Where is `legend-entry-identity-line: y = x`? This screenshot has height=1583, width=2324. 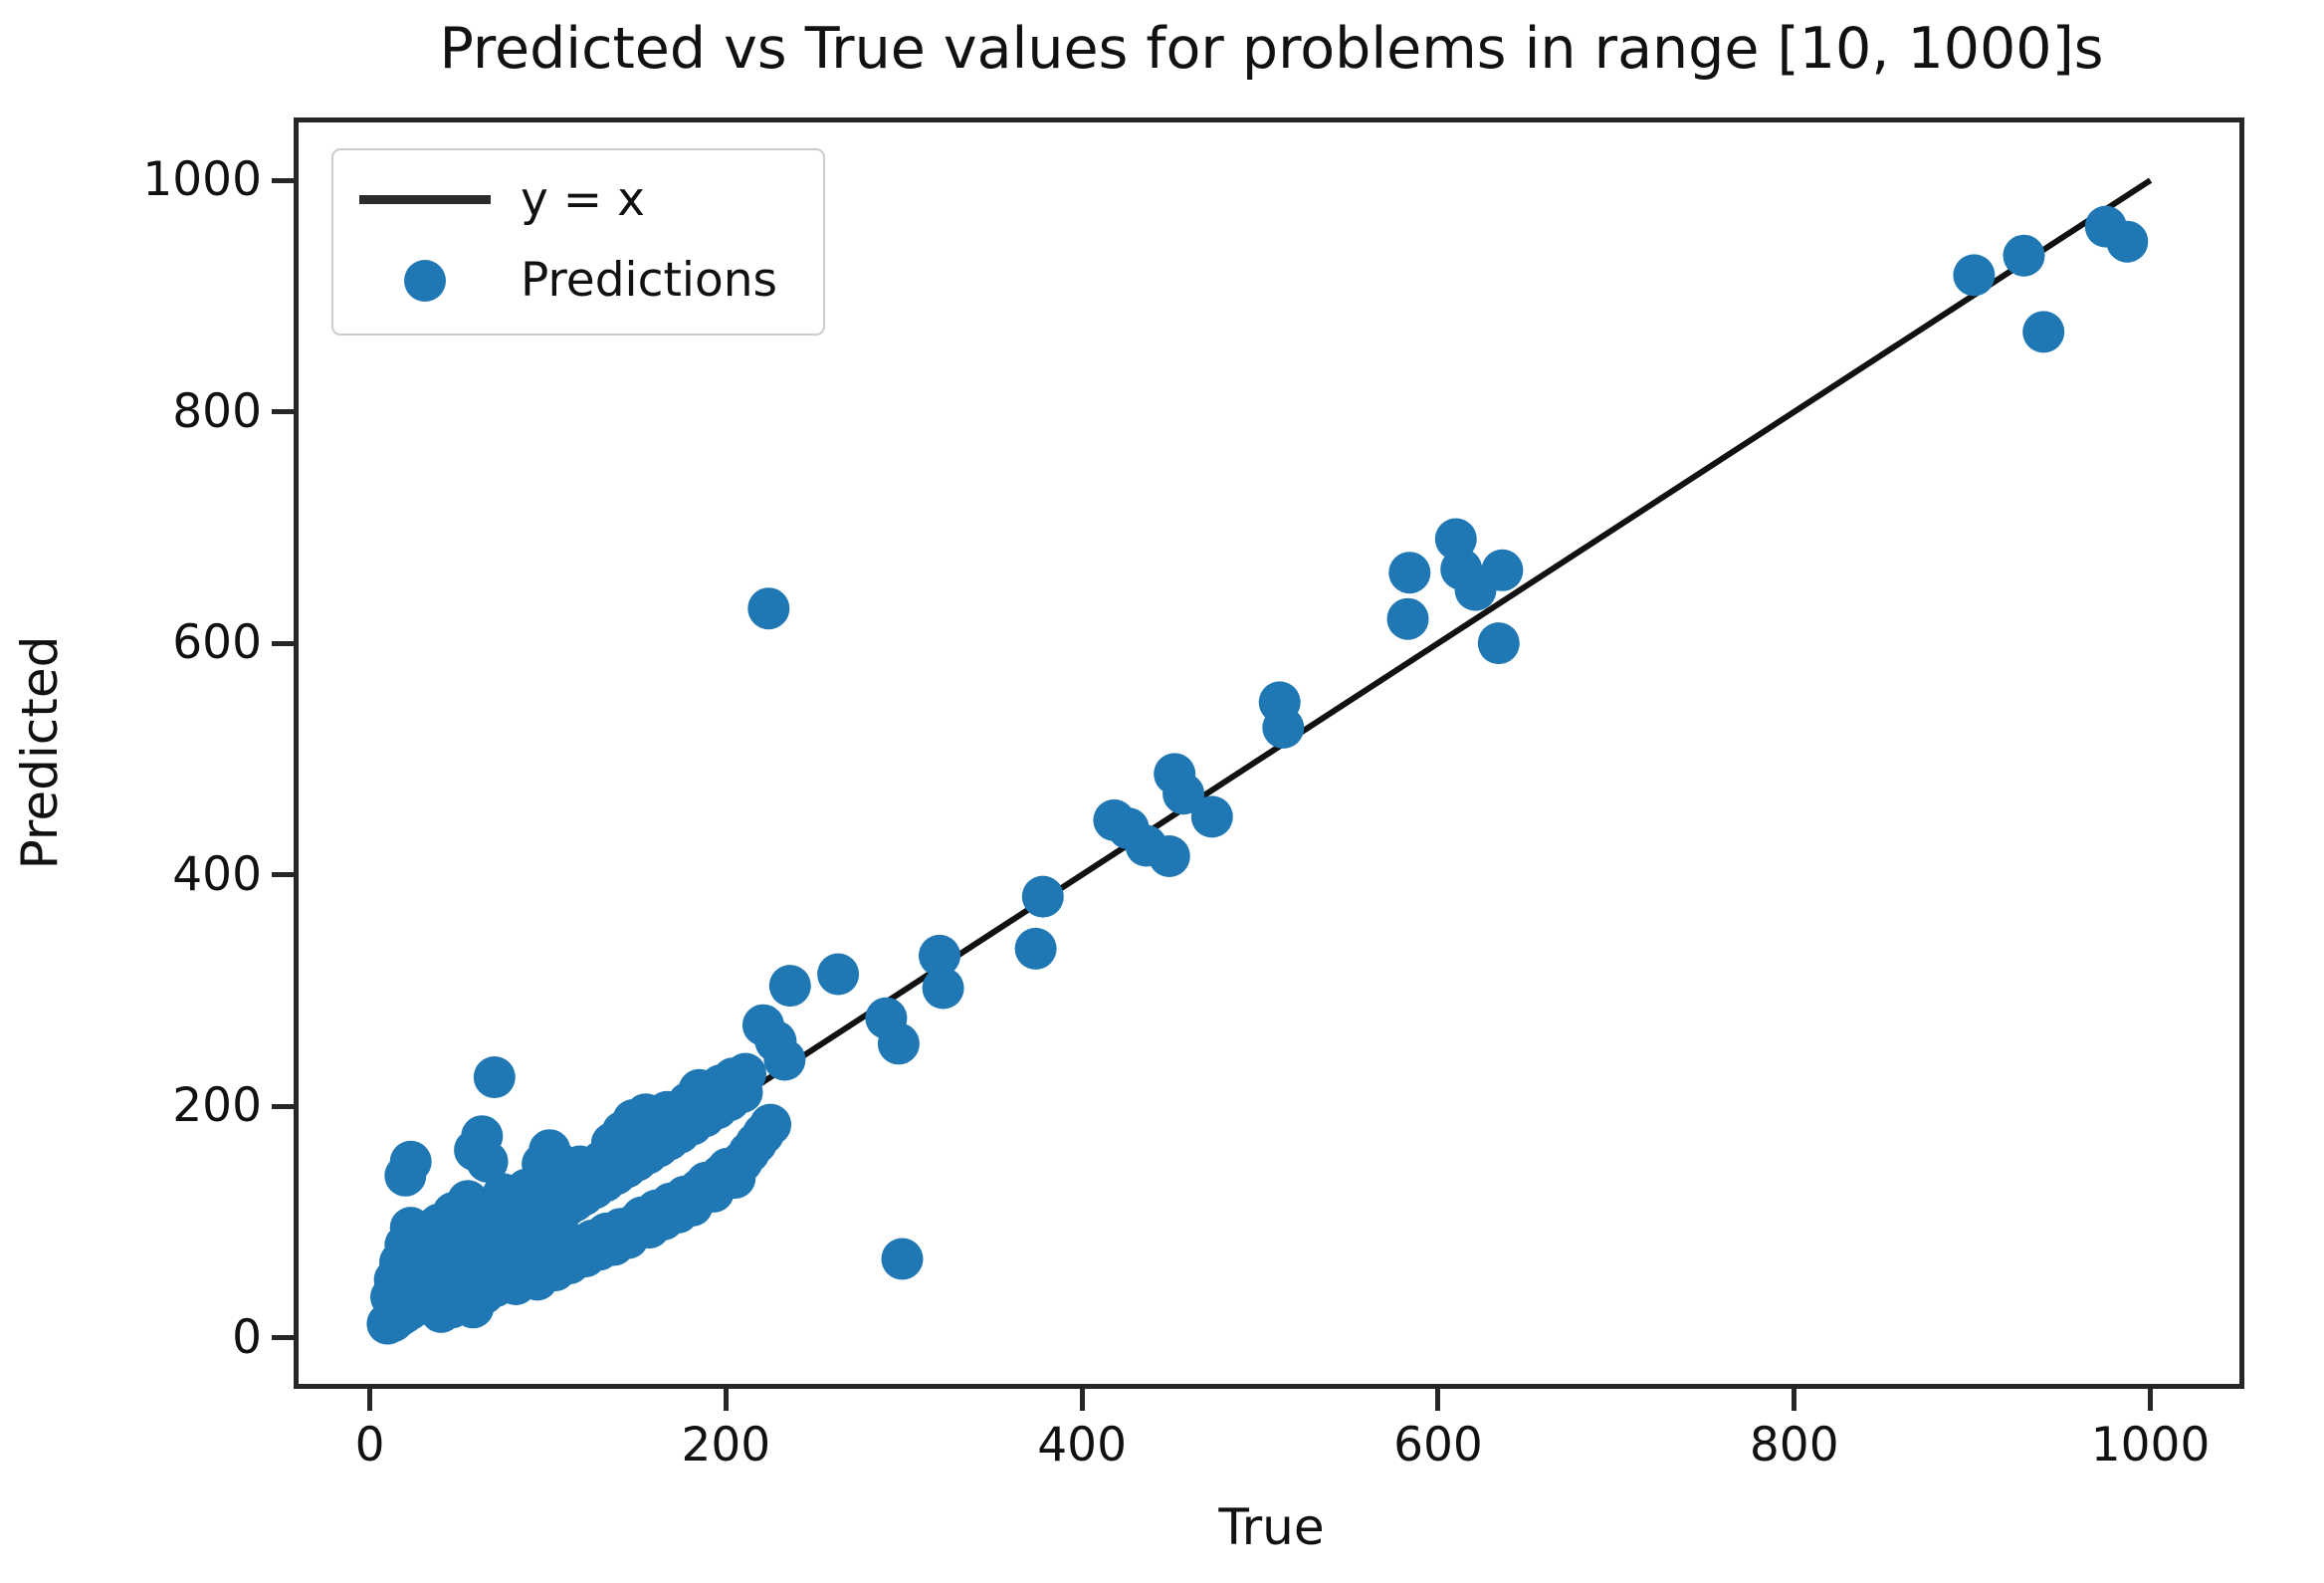 legend-entry-identity-line: y = x is located at coordinates (568, 199).